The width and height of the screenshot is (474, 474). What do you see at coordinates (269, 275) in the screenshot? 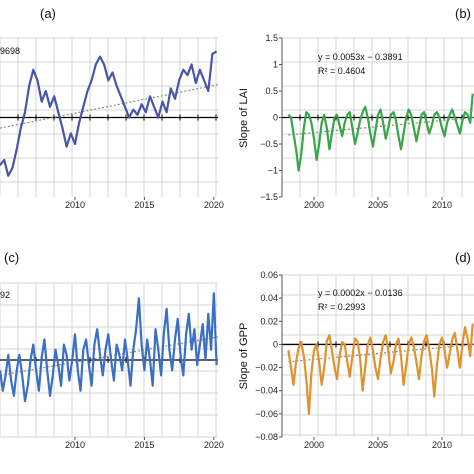
I see `panel-d-ytick-label: 0.06` at bounding box center [269, 275].